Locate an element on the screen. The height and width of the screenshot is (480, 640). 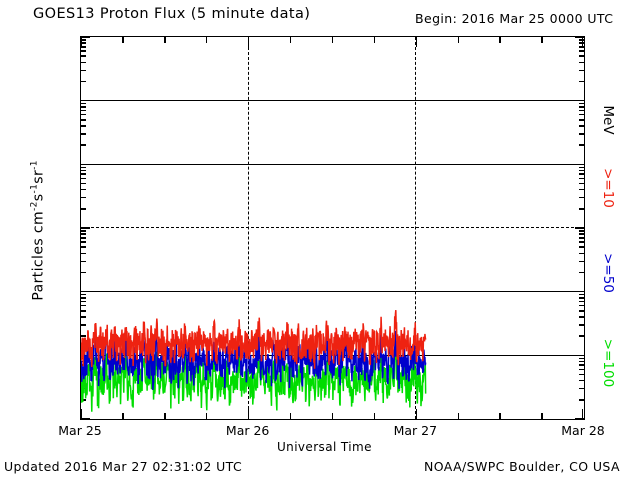
y-axis-title: Particles cm-2s-1sr-1 is located at coordinates (38, 230).